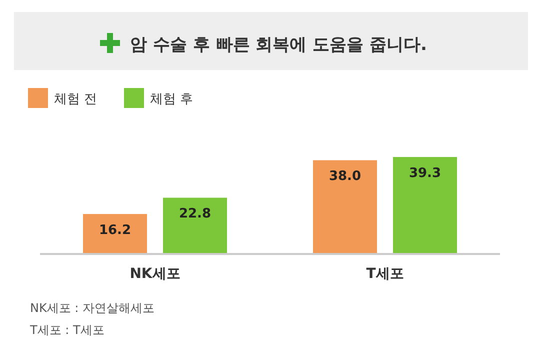 This screenshot has width=538, height=364. What do you see at coordinates (155, 274) in the screenshot?
I see `x-tick-label: NK세포` at bounding box center [155, 274].